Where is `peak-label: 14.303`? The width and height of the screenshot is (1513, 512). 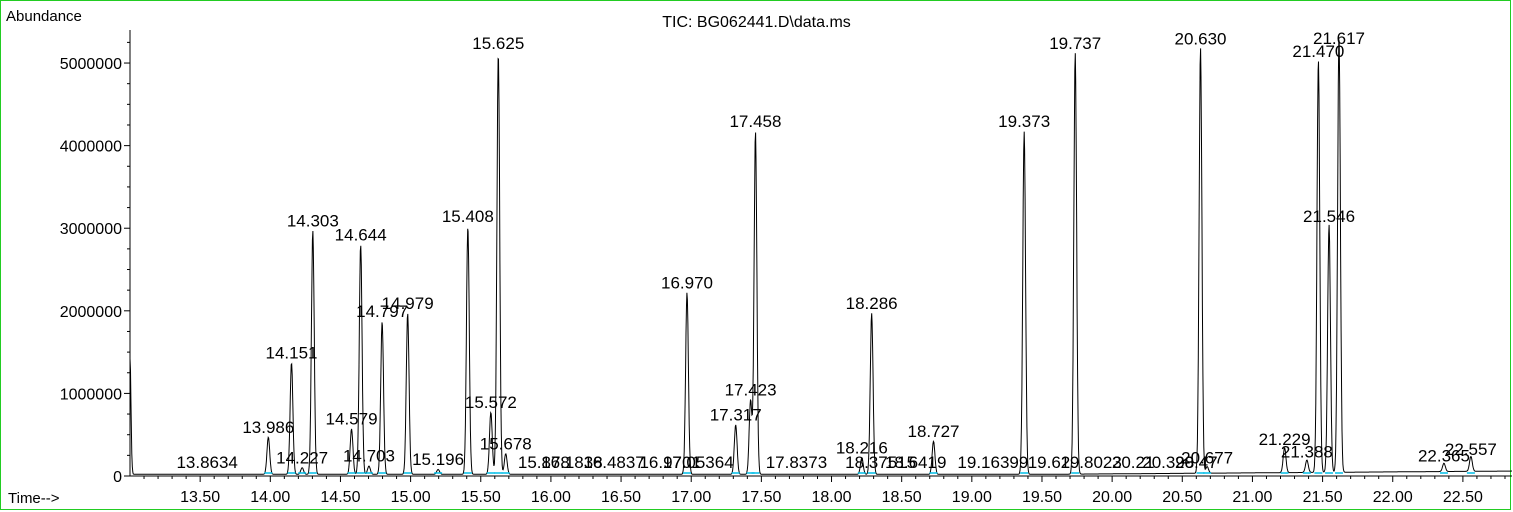 peak-label: 14.303 is located at coordinates (313, 220).